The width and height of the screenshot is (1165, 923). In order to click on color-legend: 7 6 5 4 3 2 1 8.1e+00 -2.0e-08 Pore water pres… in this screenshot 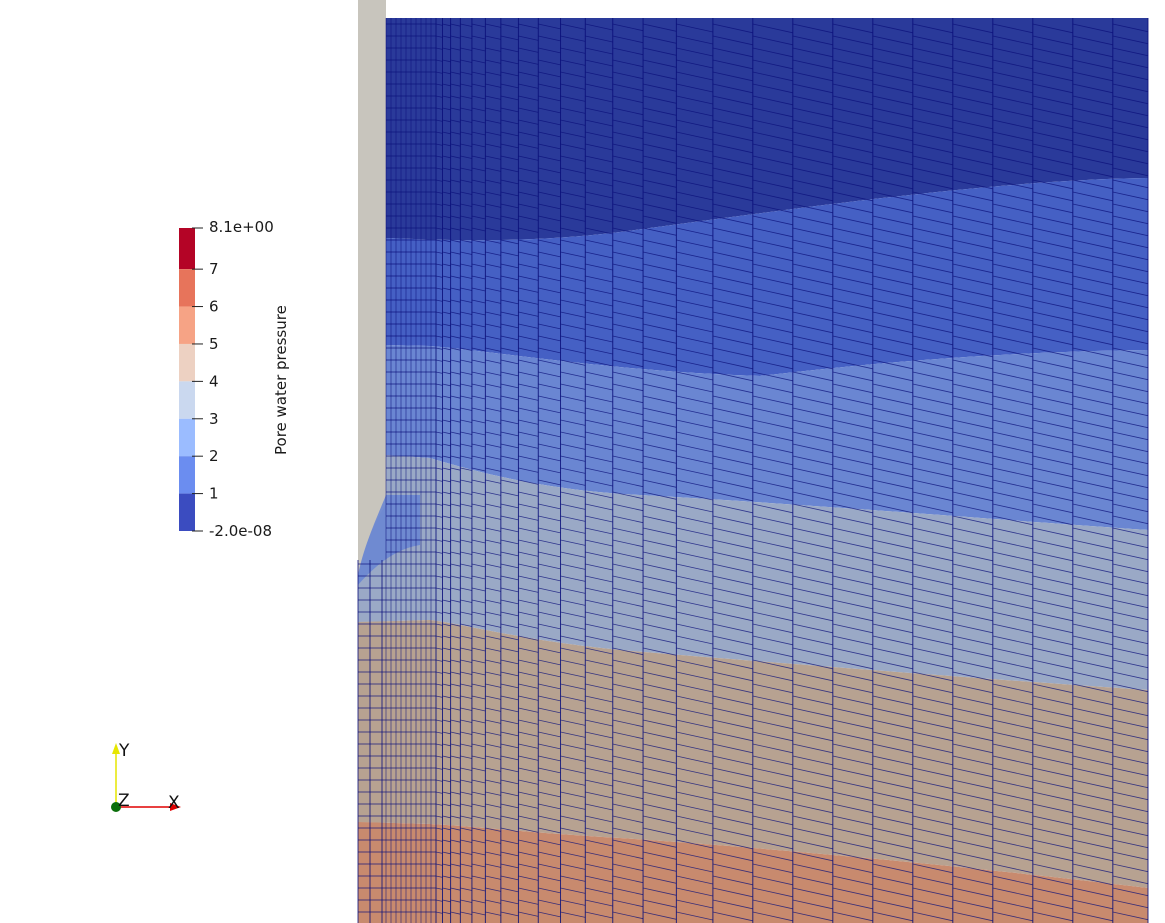, I will do `click(234, 379)`.